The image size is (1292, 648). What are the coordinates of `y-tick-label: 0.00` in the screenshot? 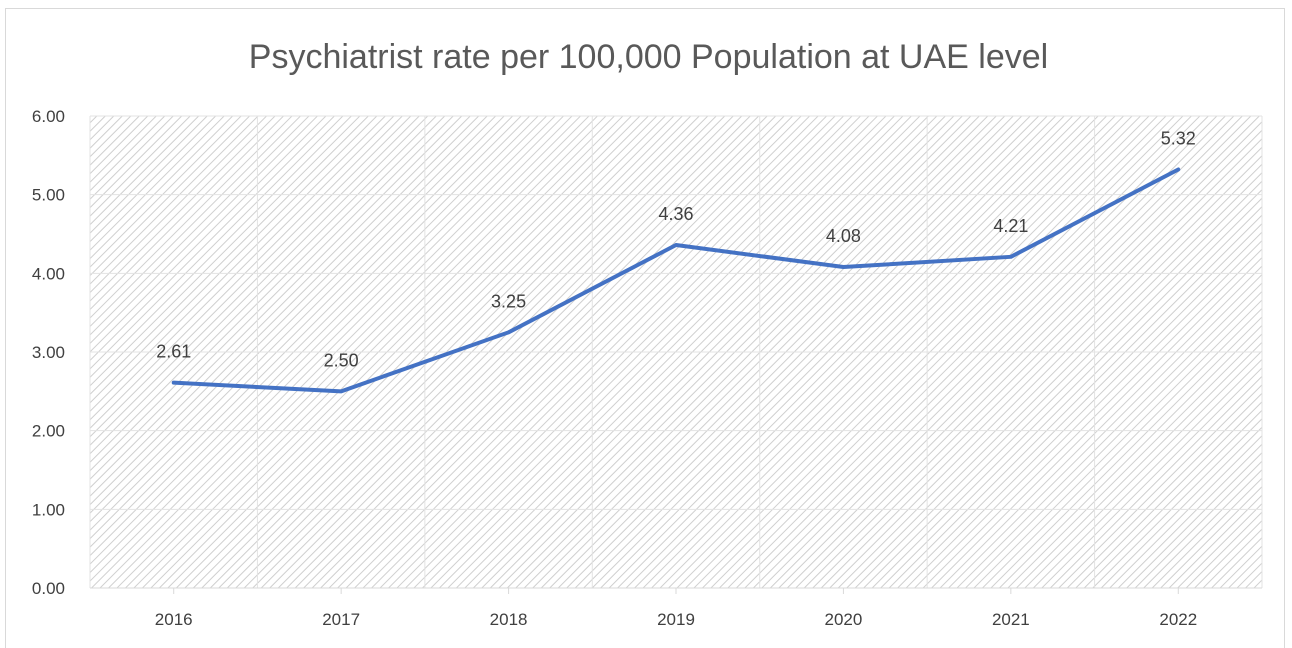 It's located at (48, 588).